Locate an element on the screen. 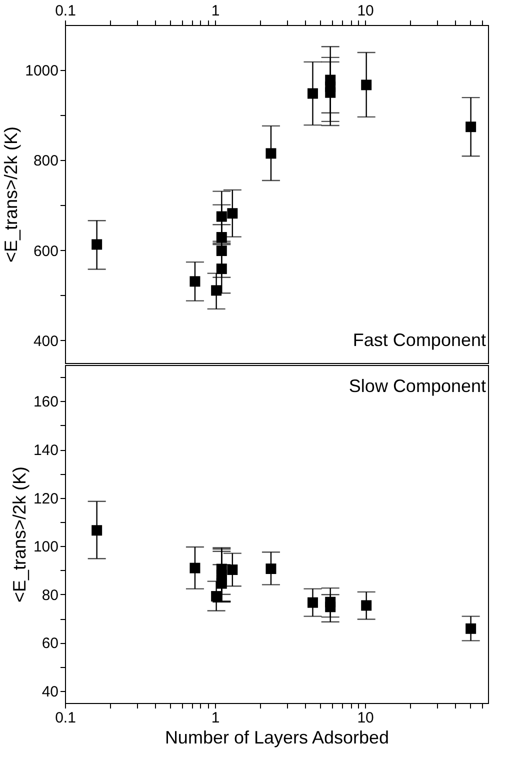  y-tick-label: 120 is located at coordinates (45, 499).